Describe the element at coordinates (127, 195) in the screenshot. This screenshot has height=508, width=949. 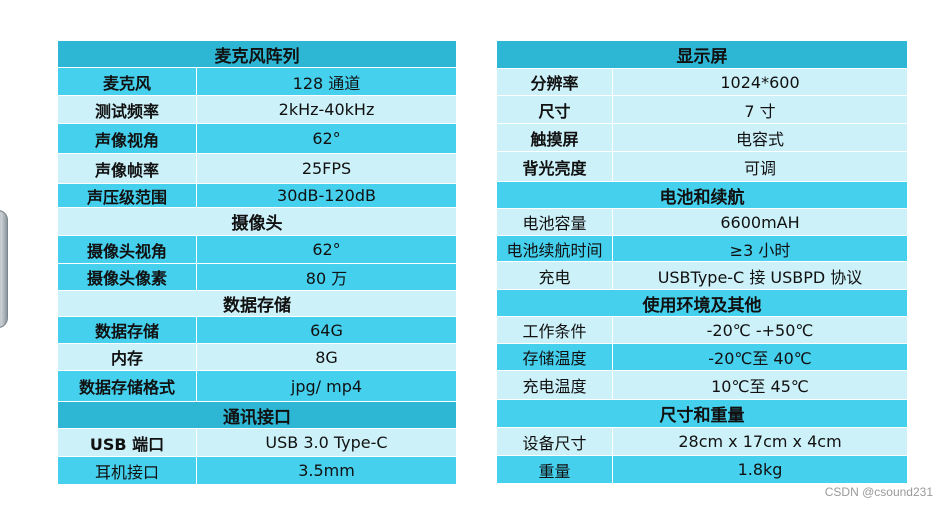
I see `row-label: 声压级范围` at that location.